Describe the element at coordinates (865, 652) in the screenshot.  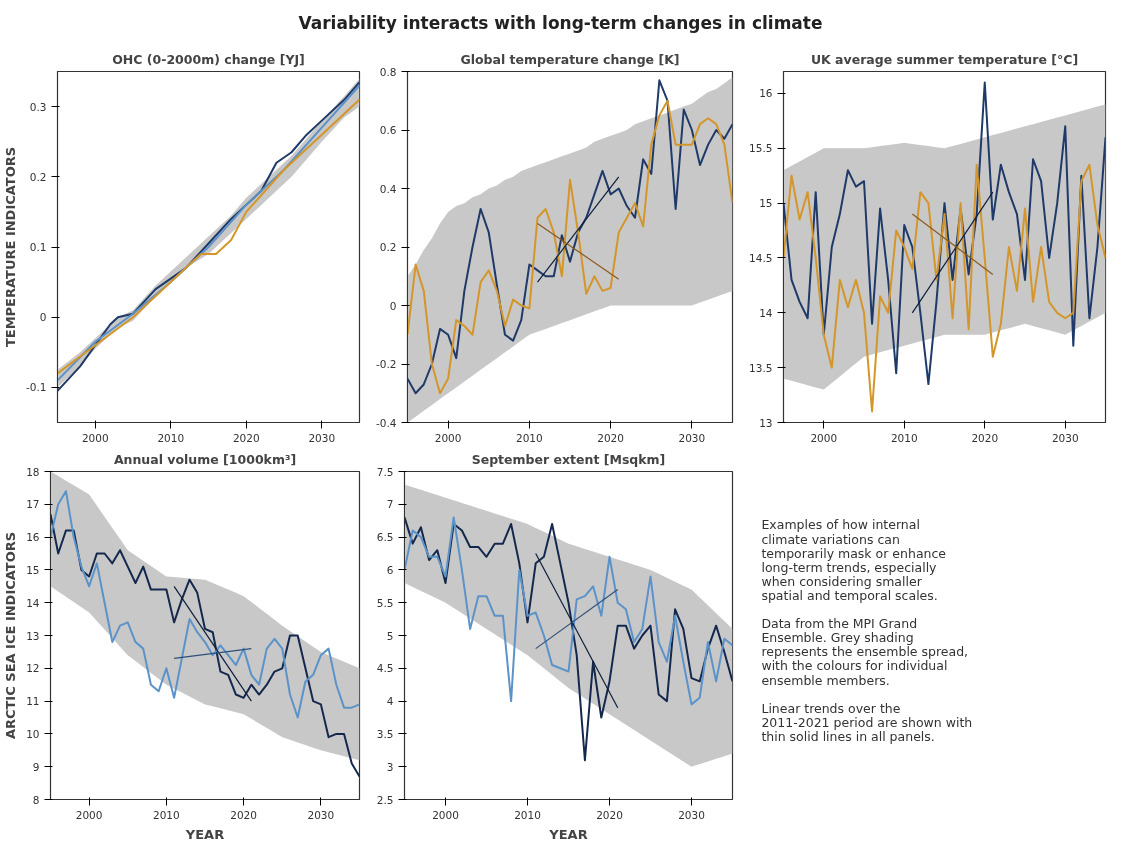
I see `text: Data from the MPI Grand Ensemble. Grey shading represents the ensemble spread, with the colours for individual ensemble members.` at that location.